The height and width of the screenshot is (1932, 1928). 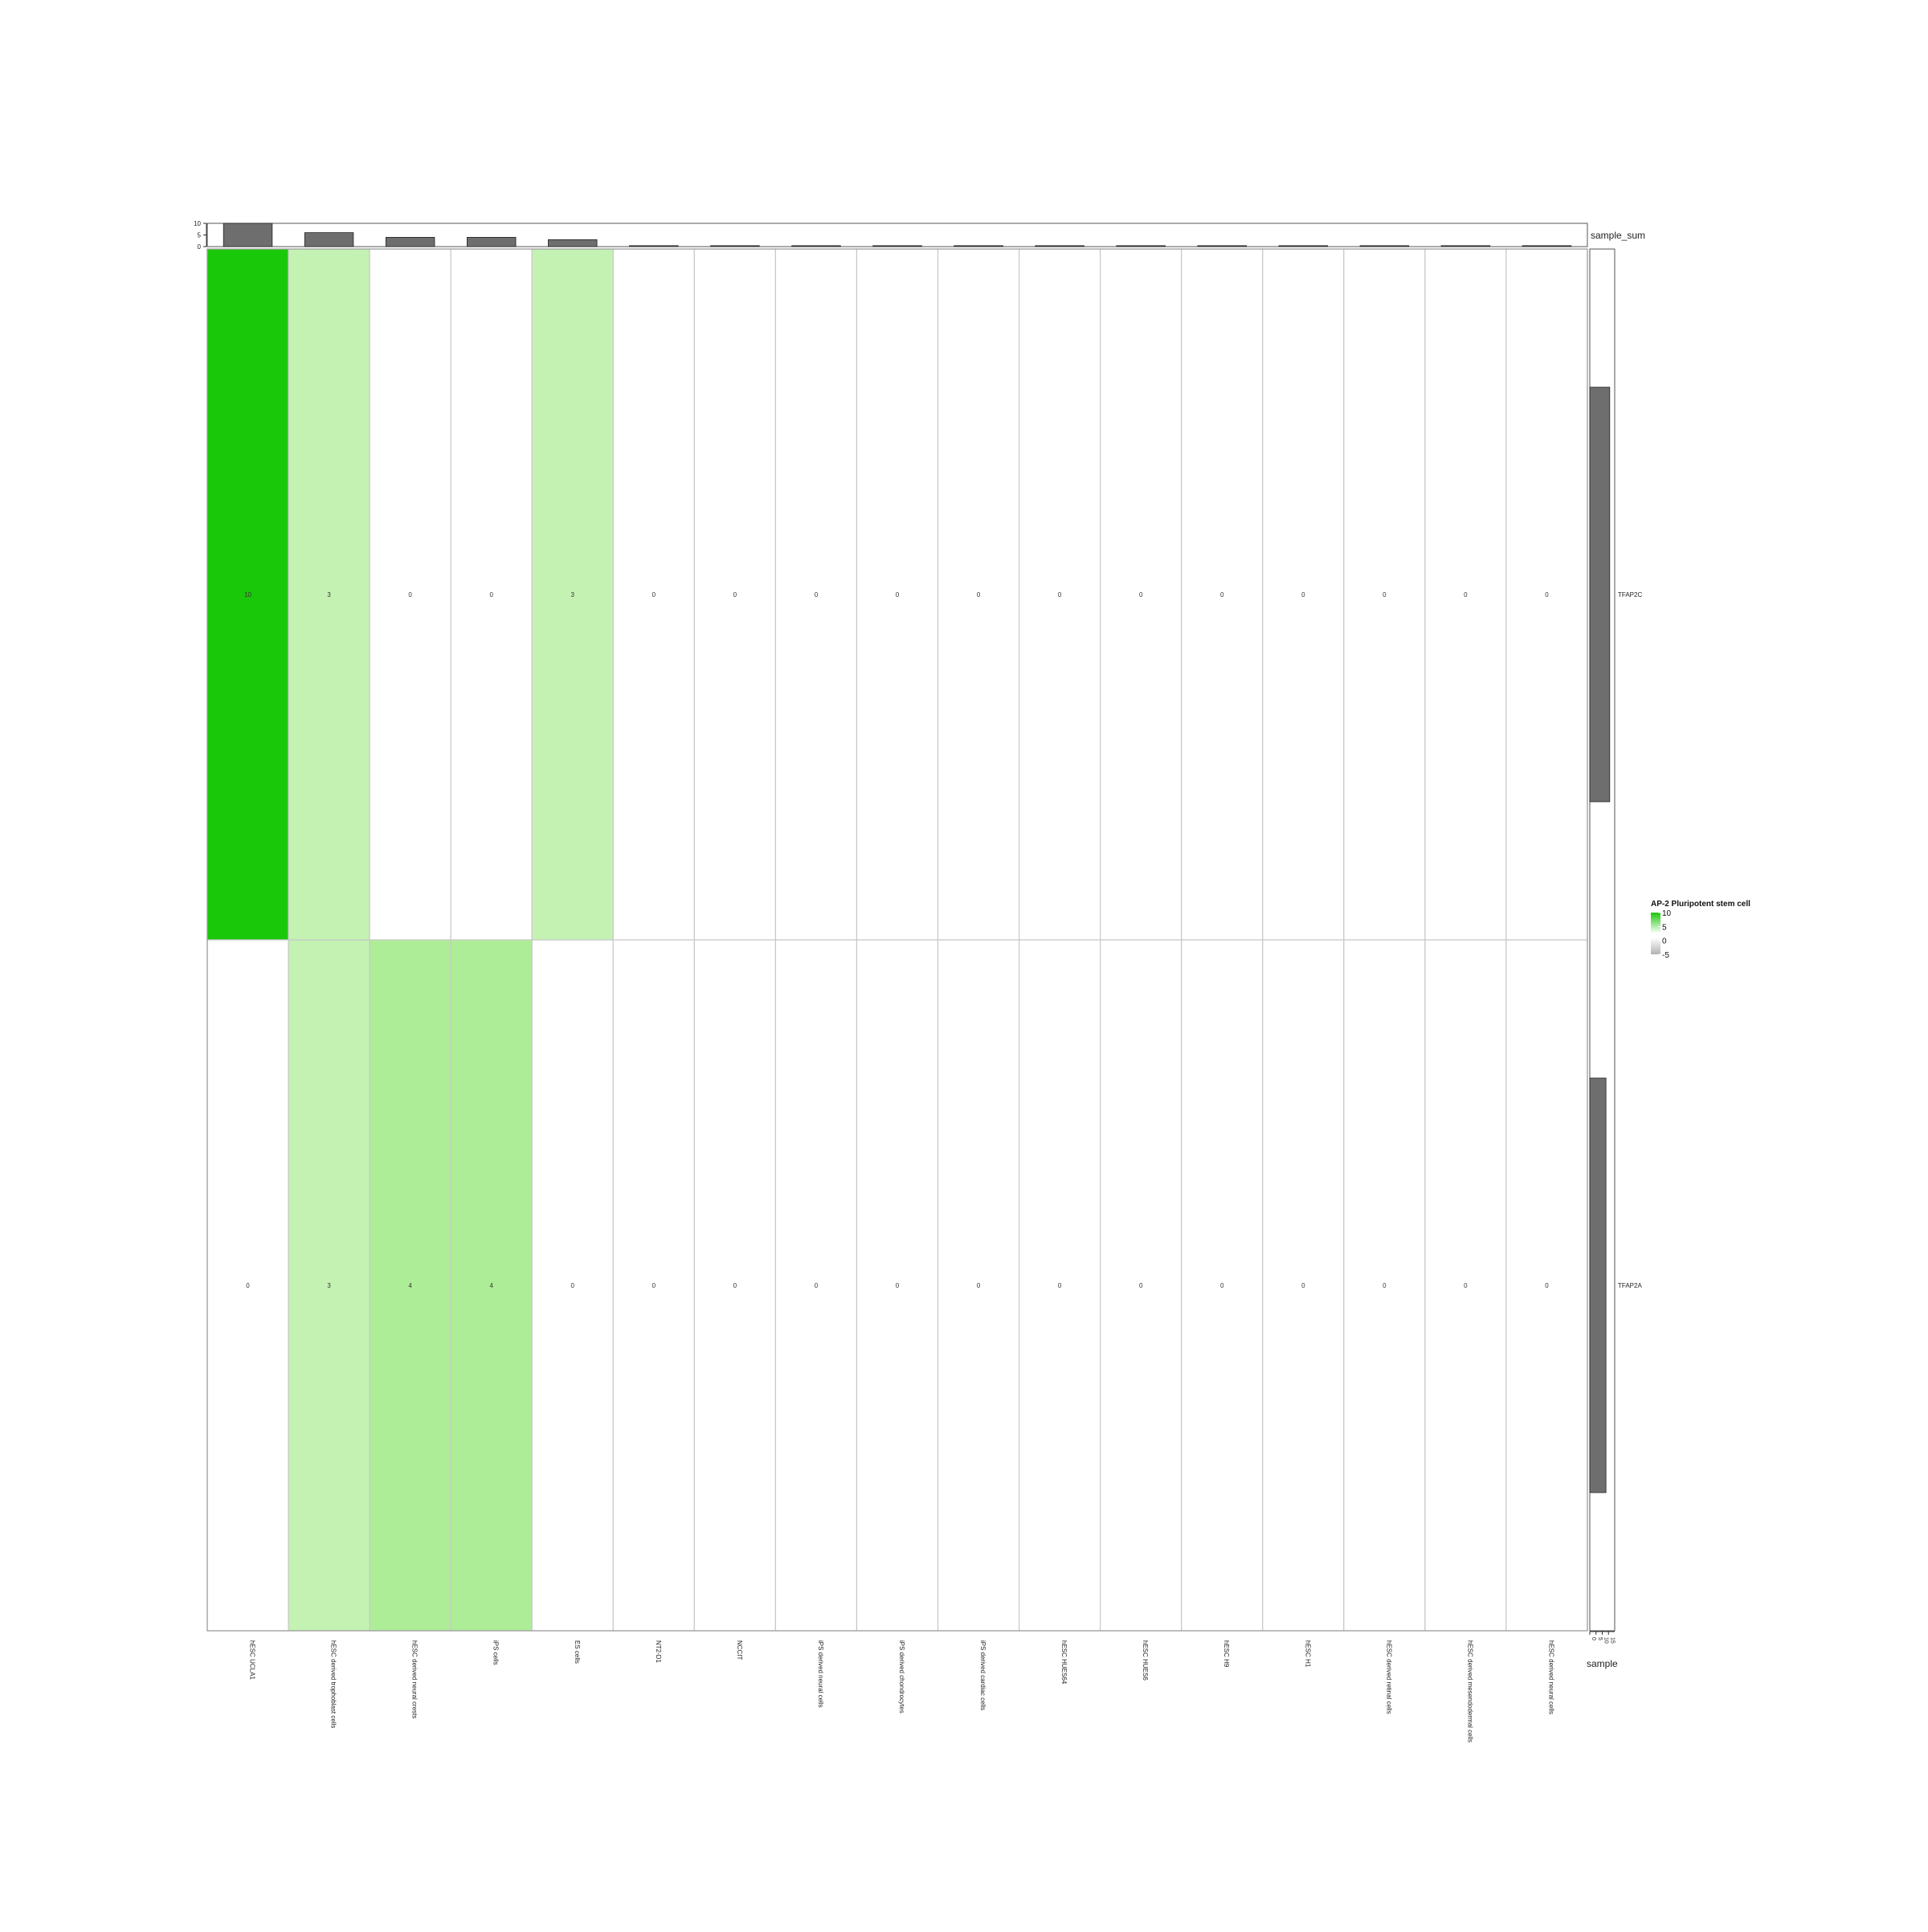 What do you see at coordinates (1307, 1654) in the screenshot?
I see `column-label: hESC H1` at bounding box center [1307, 1654].